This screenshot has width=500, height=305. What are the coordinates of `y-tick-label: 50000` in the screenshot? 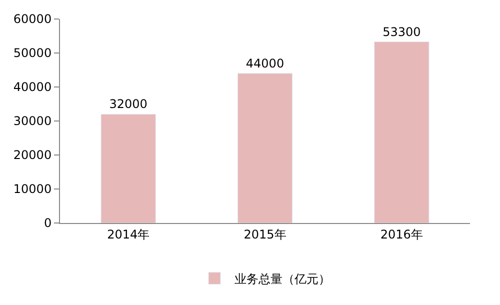 It's located at (32, 53).